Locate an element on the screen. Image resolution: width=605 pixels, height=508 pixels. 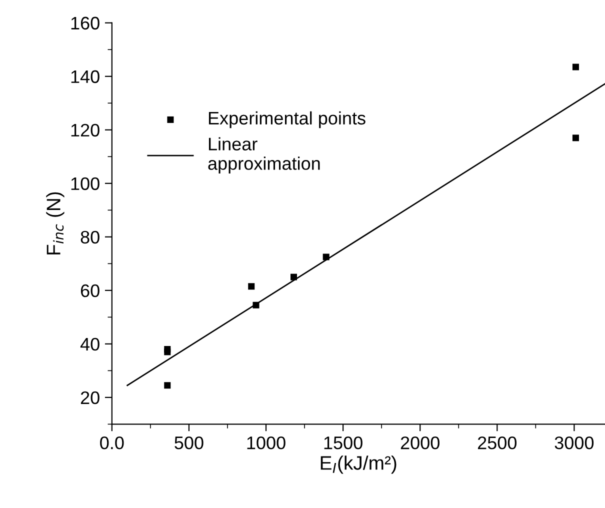
x-tick-label: 3000 is located at coordinates (574, 443).